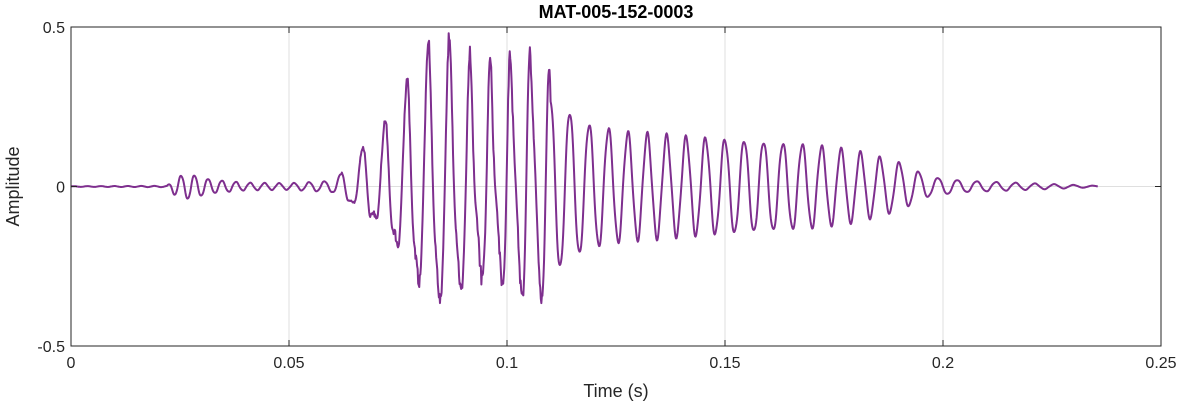 This screenshot has height=404, width=1182. I want to click on x-axis-label: Time (s), so click(615, 391).